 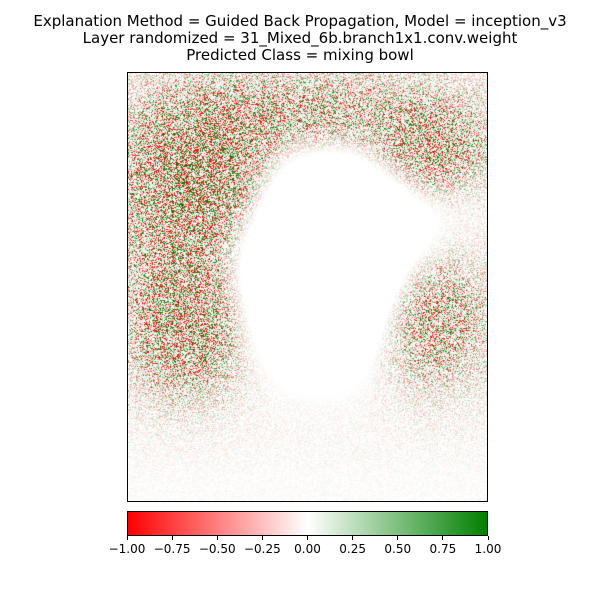 I want to click on colorbar-tick-label: −0.50, so click(x=217, y=549).